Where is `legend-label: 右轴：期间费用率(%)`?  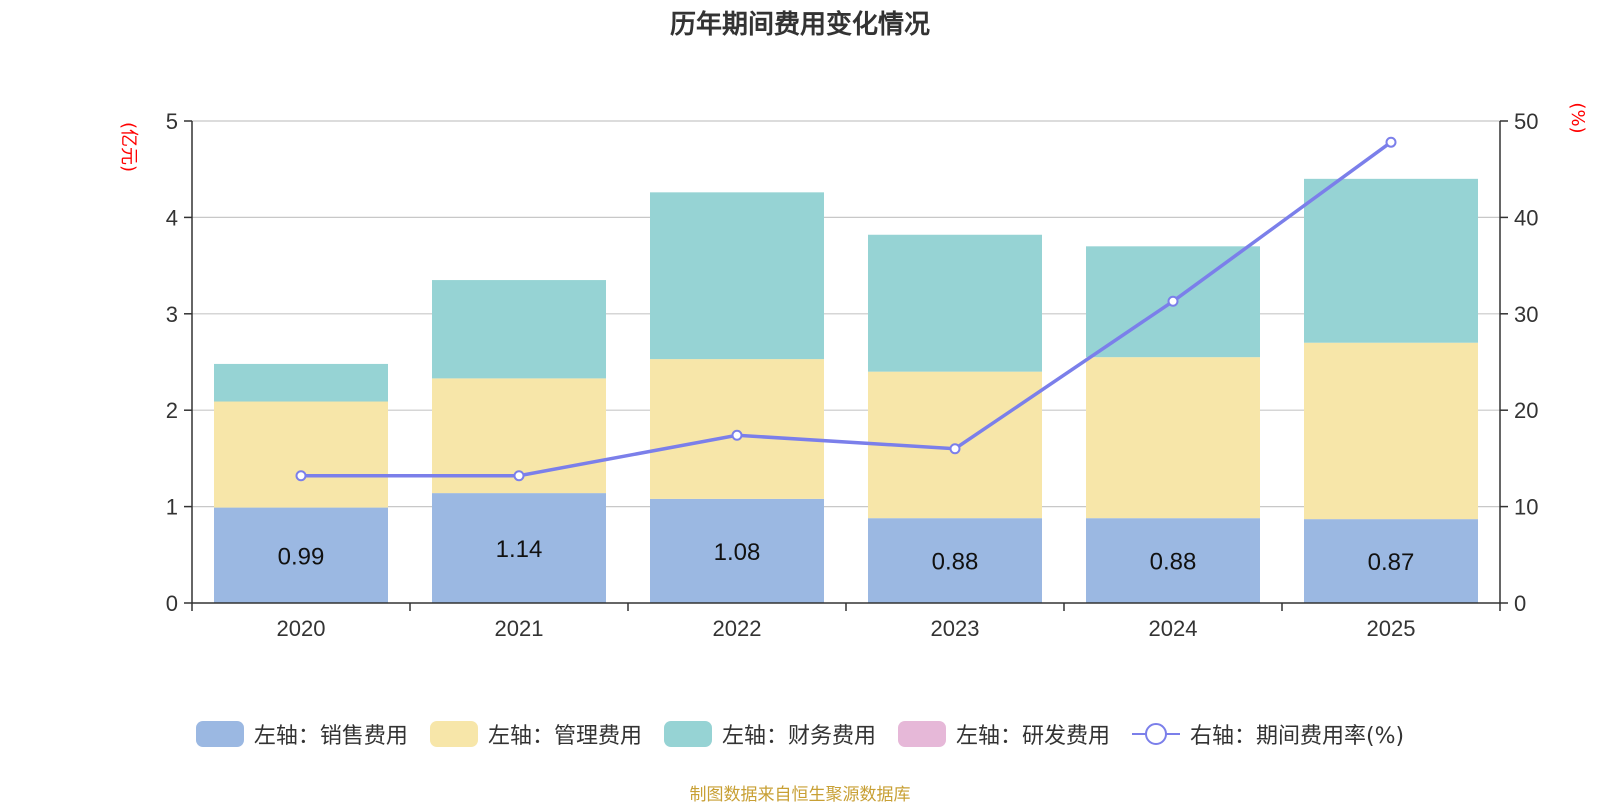
legend-label: 右轴：期间费用率(%) is located at coordinates (1297, 736).